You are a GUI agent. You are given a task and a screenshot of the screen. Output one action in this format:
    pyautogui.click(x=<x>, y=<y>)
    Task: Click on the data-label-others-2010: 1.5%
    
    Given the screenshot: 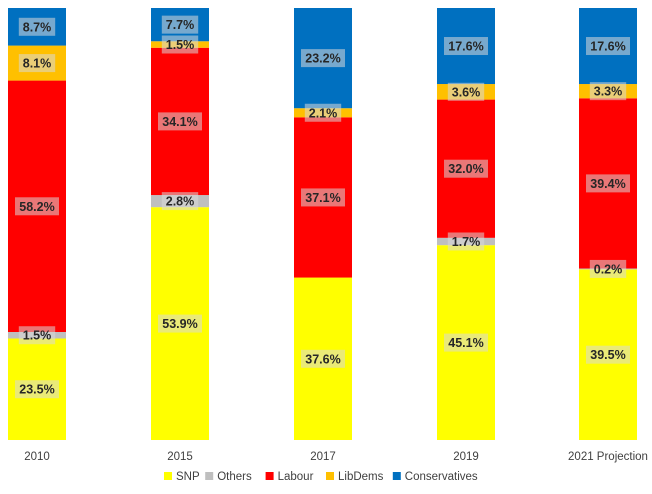 What is the action you would take?
    pyautogui.click(x=37, y=335)
    